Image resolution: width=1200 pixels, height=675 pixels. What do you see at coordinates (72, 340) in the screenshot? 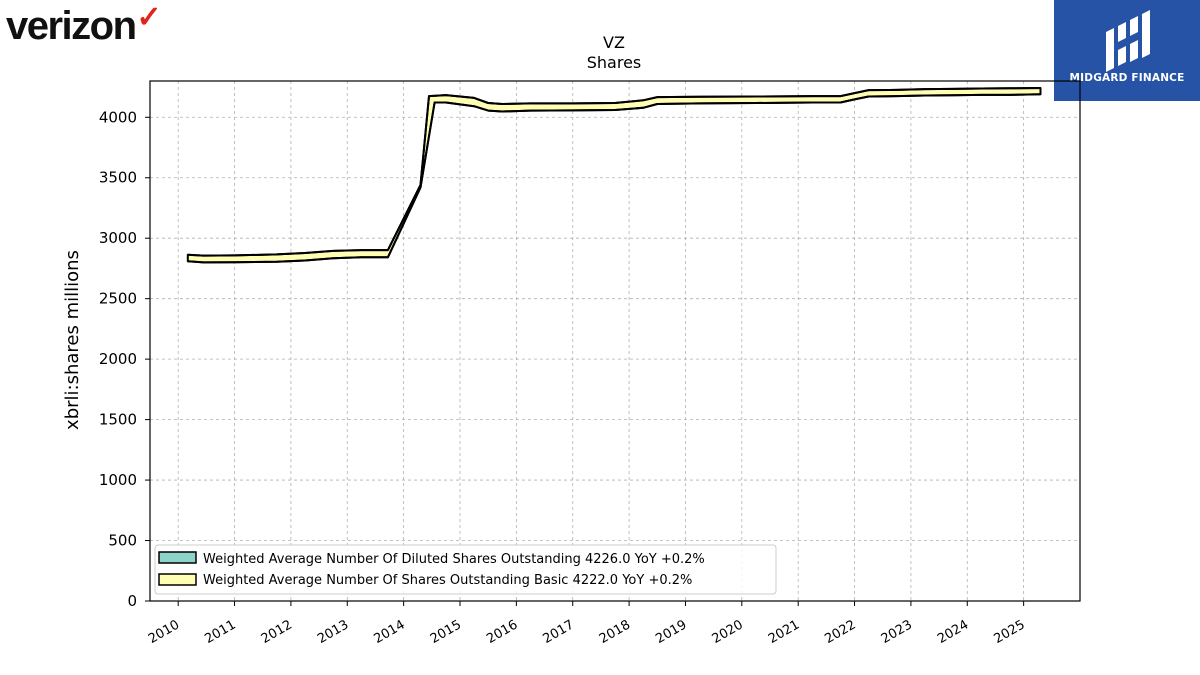
I see `y-axis-label: xbrli:shares millions` at bounding box center [72, 340].